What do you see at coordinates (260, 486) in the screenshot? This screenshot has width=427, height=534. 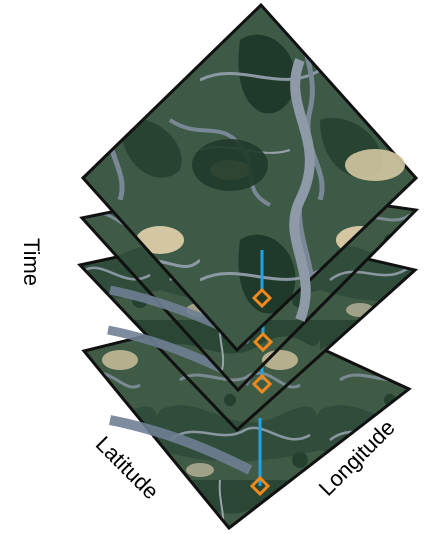 I see `marker-diamond-bottom` at bounding box center [260, 486].